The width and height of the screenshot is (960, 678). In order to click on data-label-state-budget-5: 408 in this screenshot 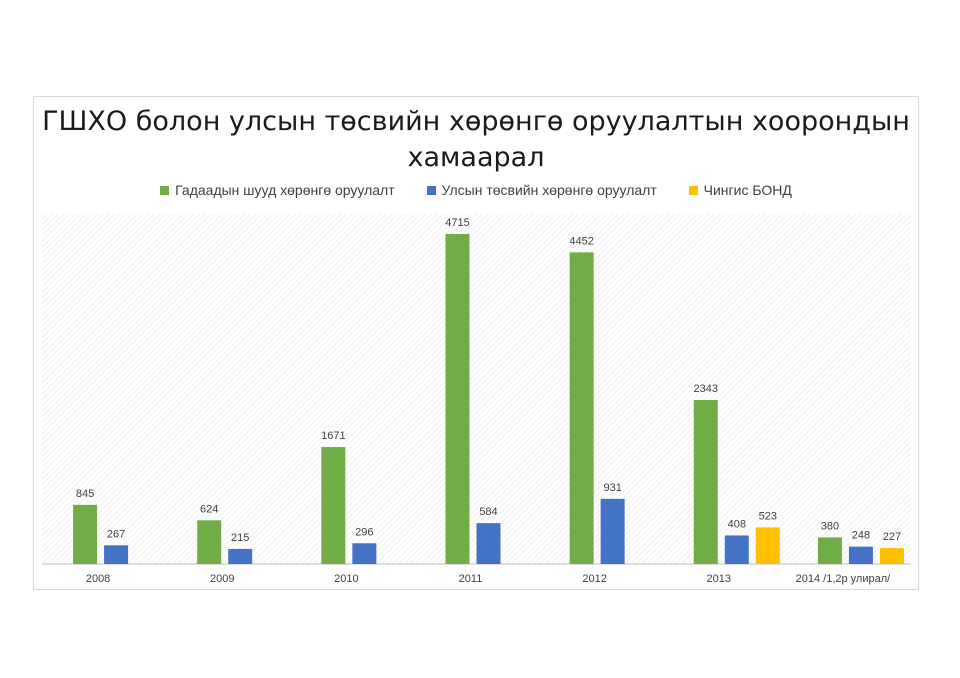, I will do `click(737, 524)`.